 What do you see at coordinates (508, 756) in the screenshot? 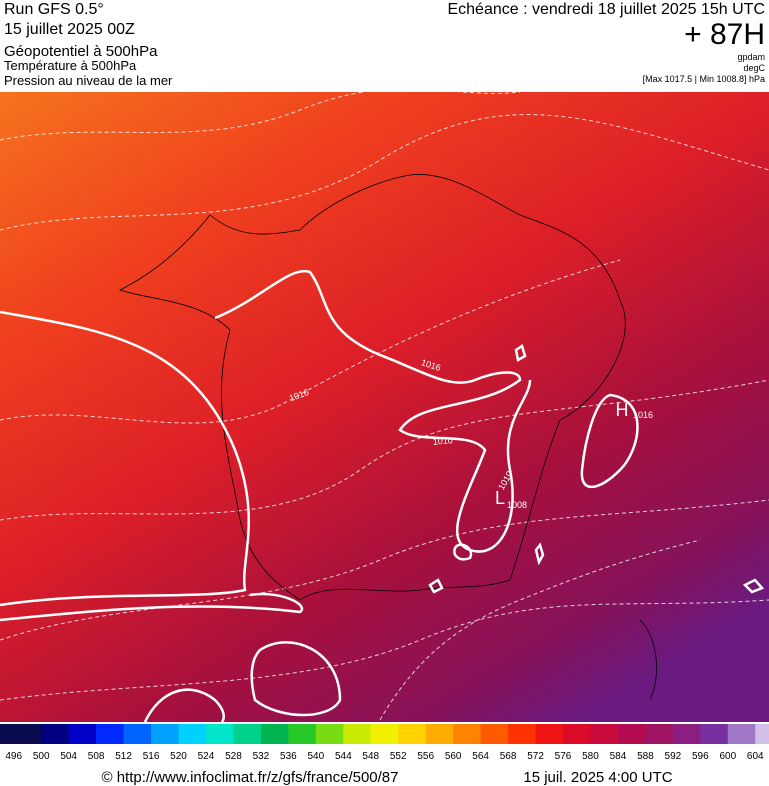
I see `colorbar-label: 568` at bounding box center [508, 756].